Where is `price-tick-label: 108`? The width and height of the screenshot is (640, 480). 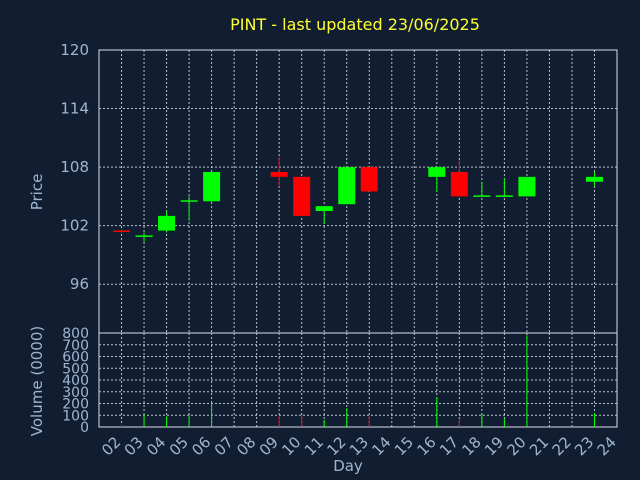
price-tick-label: 108 is located at coordinates (74, 167).